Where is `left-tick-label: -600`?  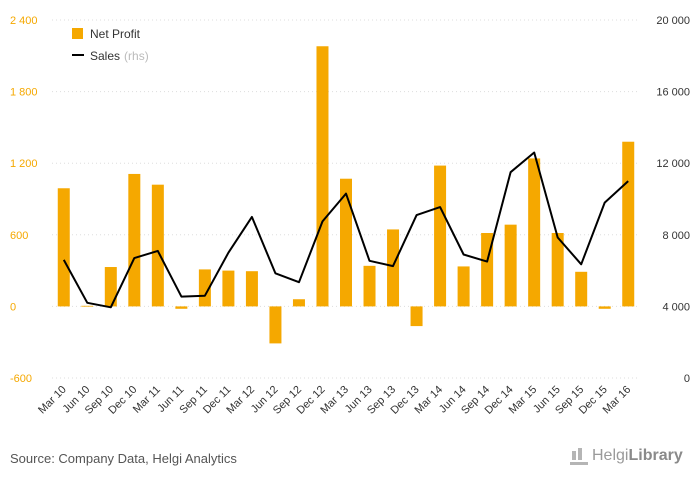 left-tick-label: -600 is located at coordinates (21, 379).